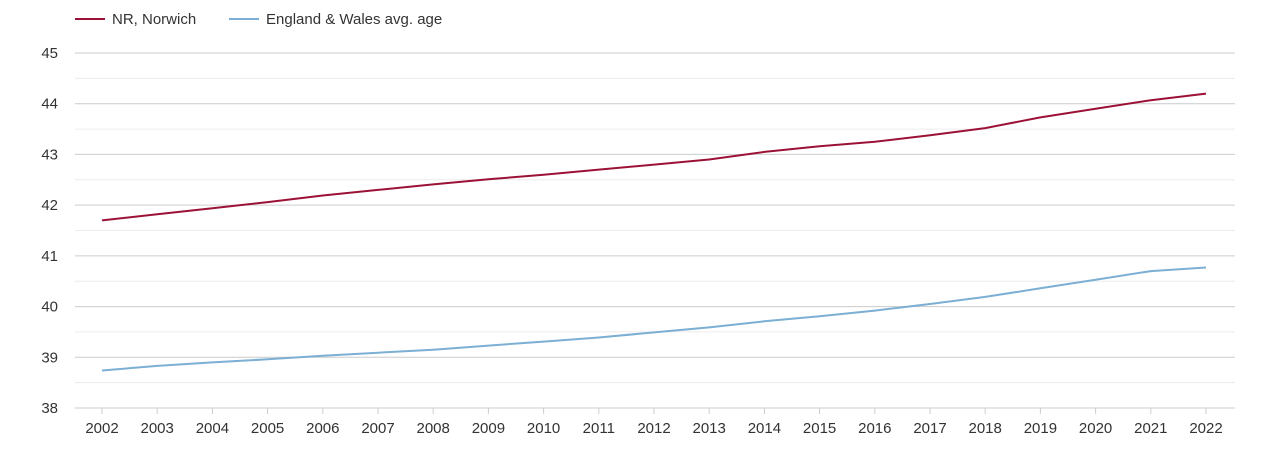  What do you see at coordinates (764, 428) in the screenshot?
I see `x-tick-label: 2014` at bounding box center [764, 428].